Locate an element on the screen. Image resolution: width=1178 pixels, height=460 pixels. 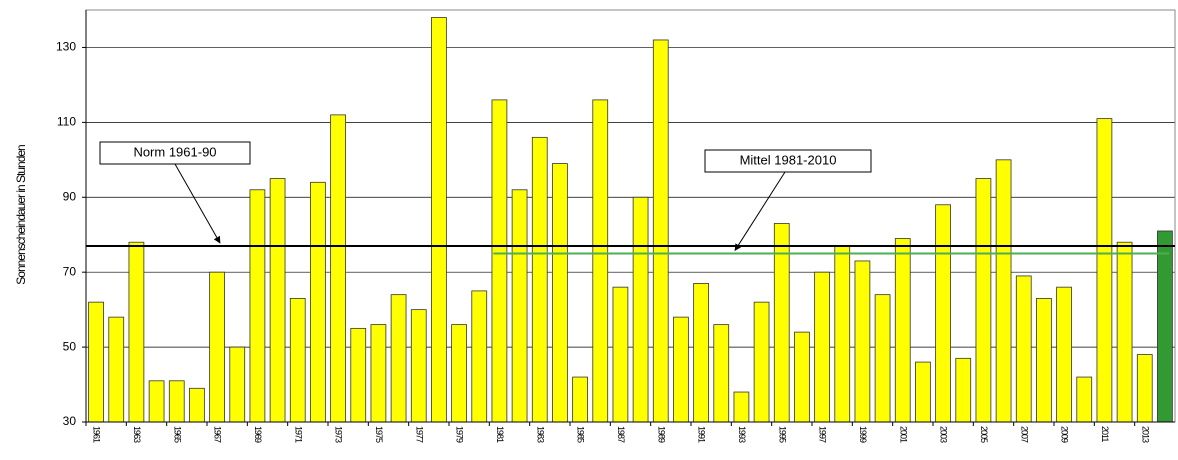
x-tick-label: 1987 is located at coordinates (621, 434).